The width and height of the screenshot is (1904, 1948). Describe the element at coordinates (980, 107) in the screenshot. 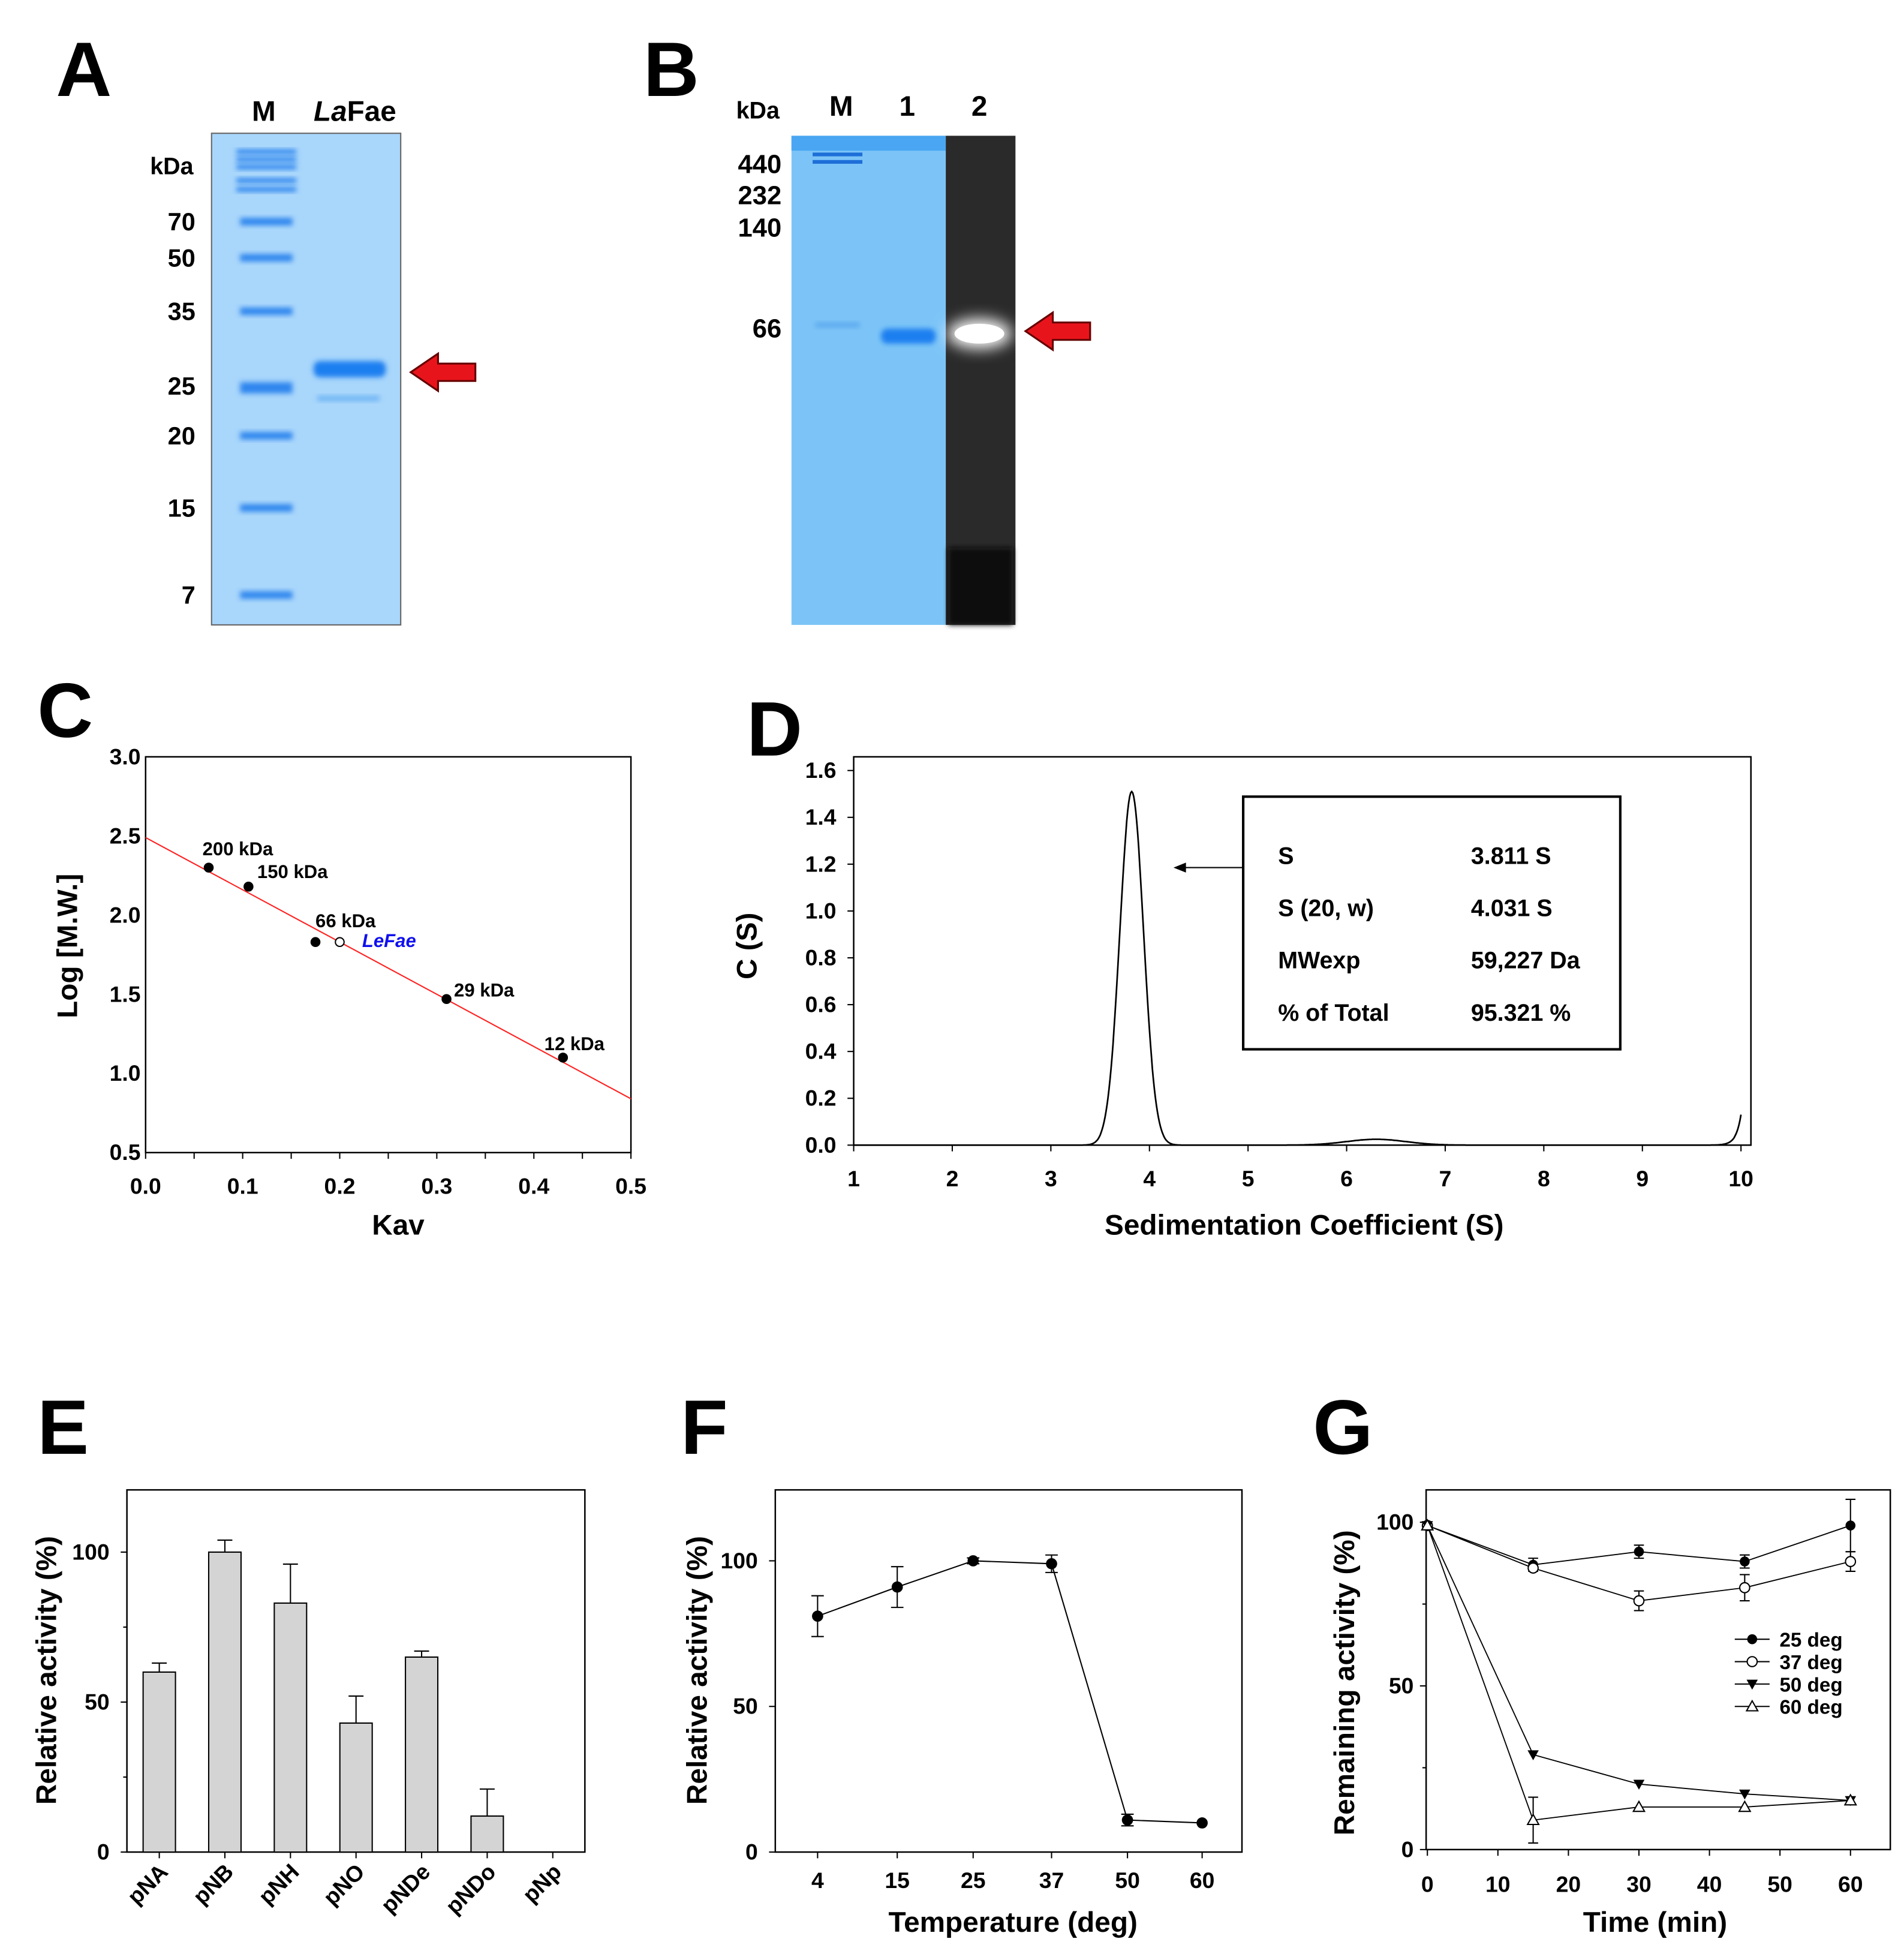

I see `lane-label: 2` at that location.